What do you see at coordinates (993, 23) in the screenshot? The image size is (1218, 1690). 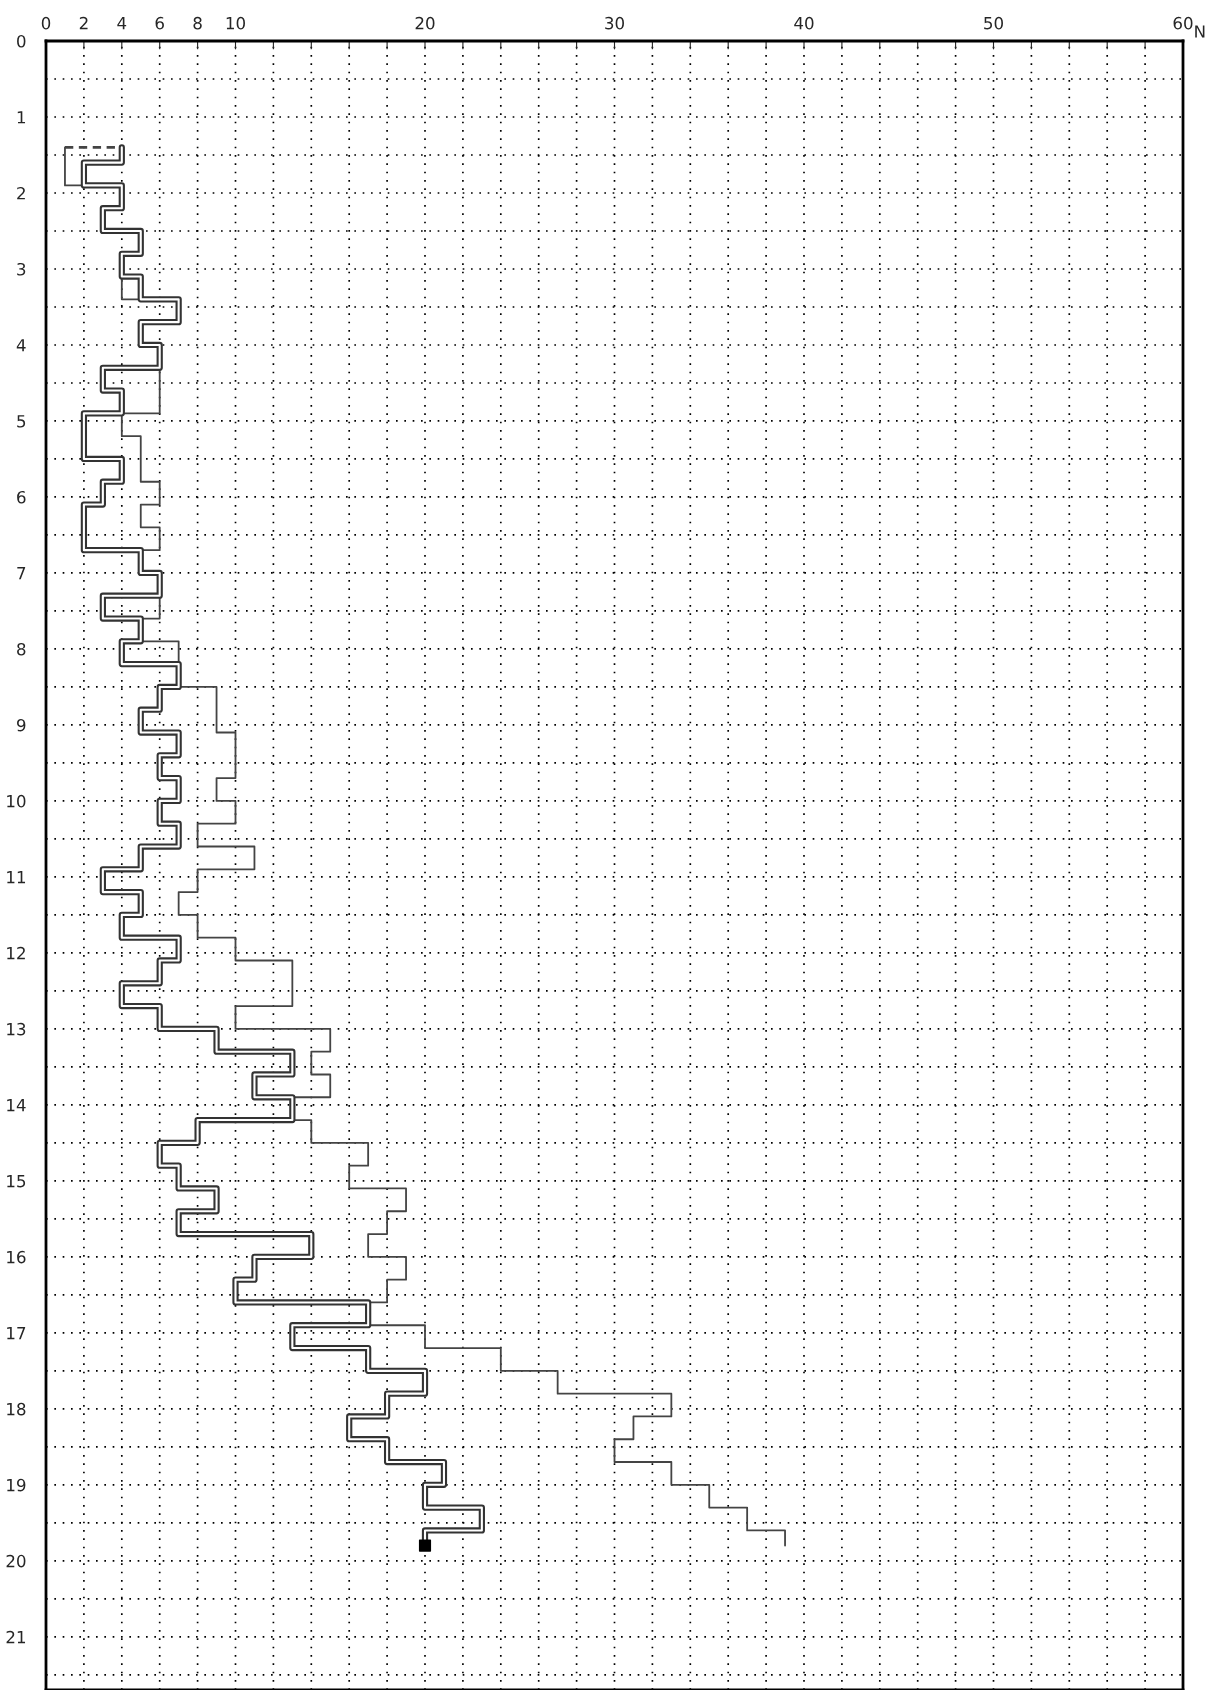 I see `x-tick-label: 50` at bounding box center [993, 23].